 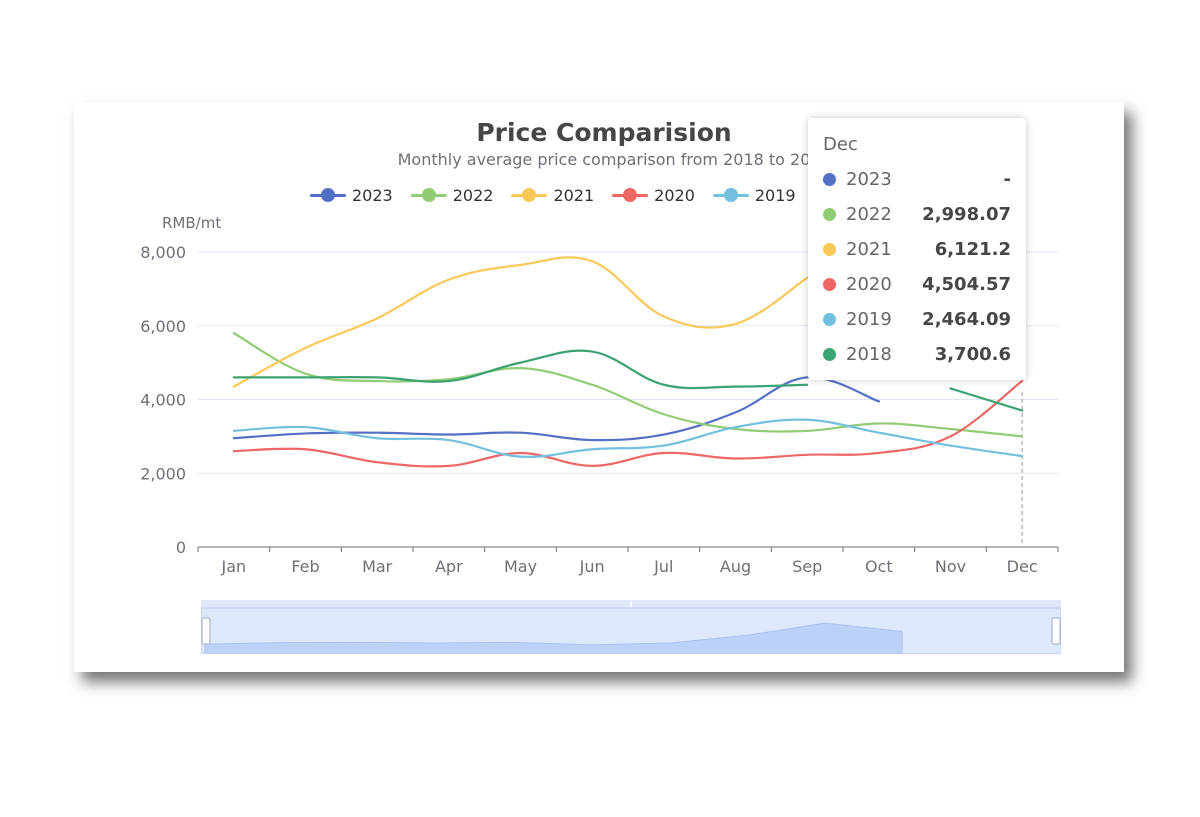 I want to click on y-axis-unit: RMB/mt, so click(x=192, y=223).